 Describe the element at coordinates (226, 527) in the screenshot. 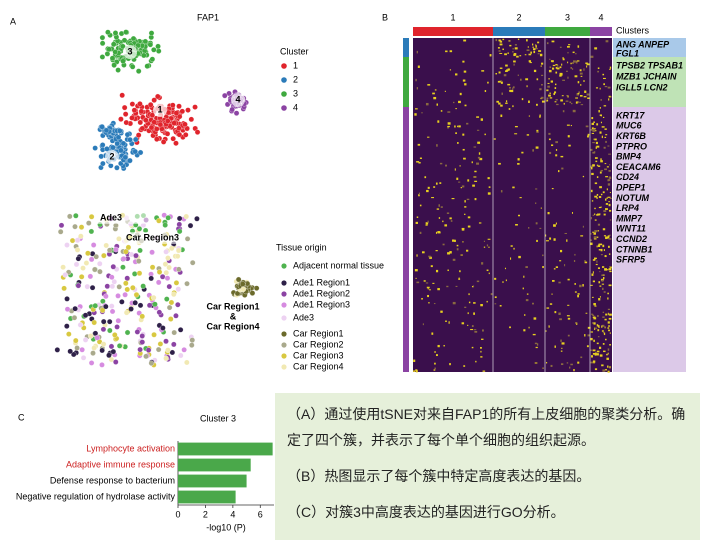

I see `x-axis-label: -log10 (P)` at that location.